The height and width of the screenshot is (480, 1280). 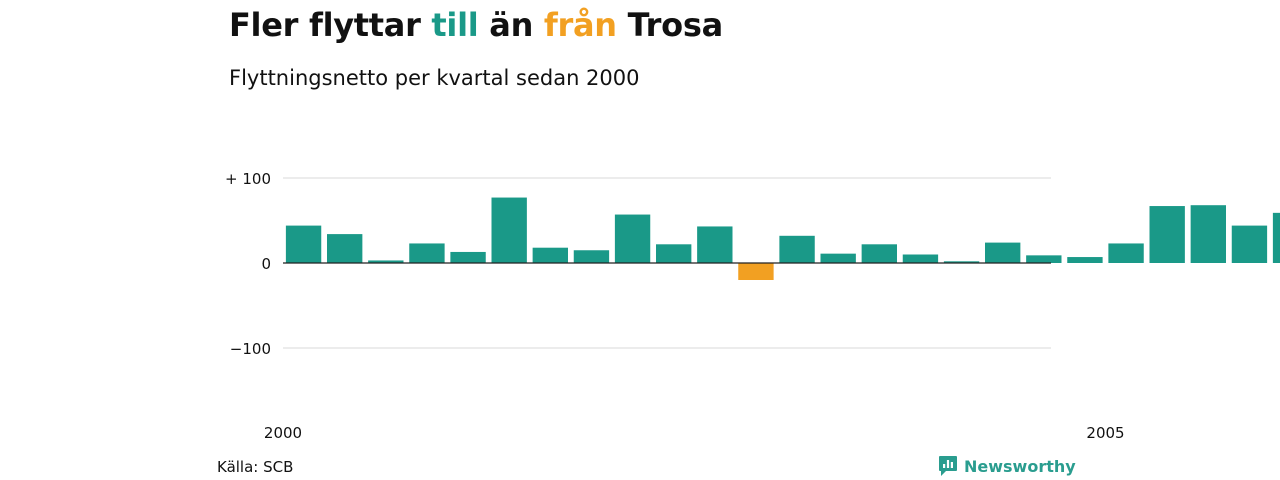 I want to click on y-axis-labels: + 100 0 −100, so click(x=248, y=264).